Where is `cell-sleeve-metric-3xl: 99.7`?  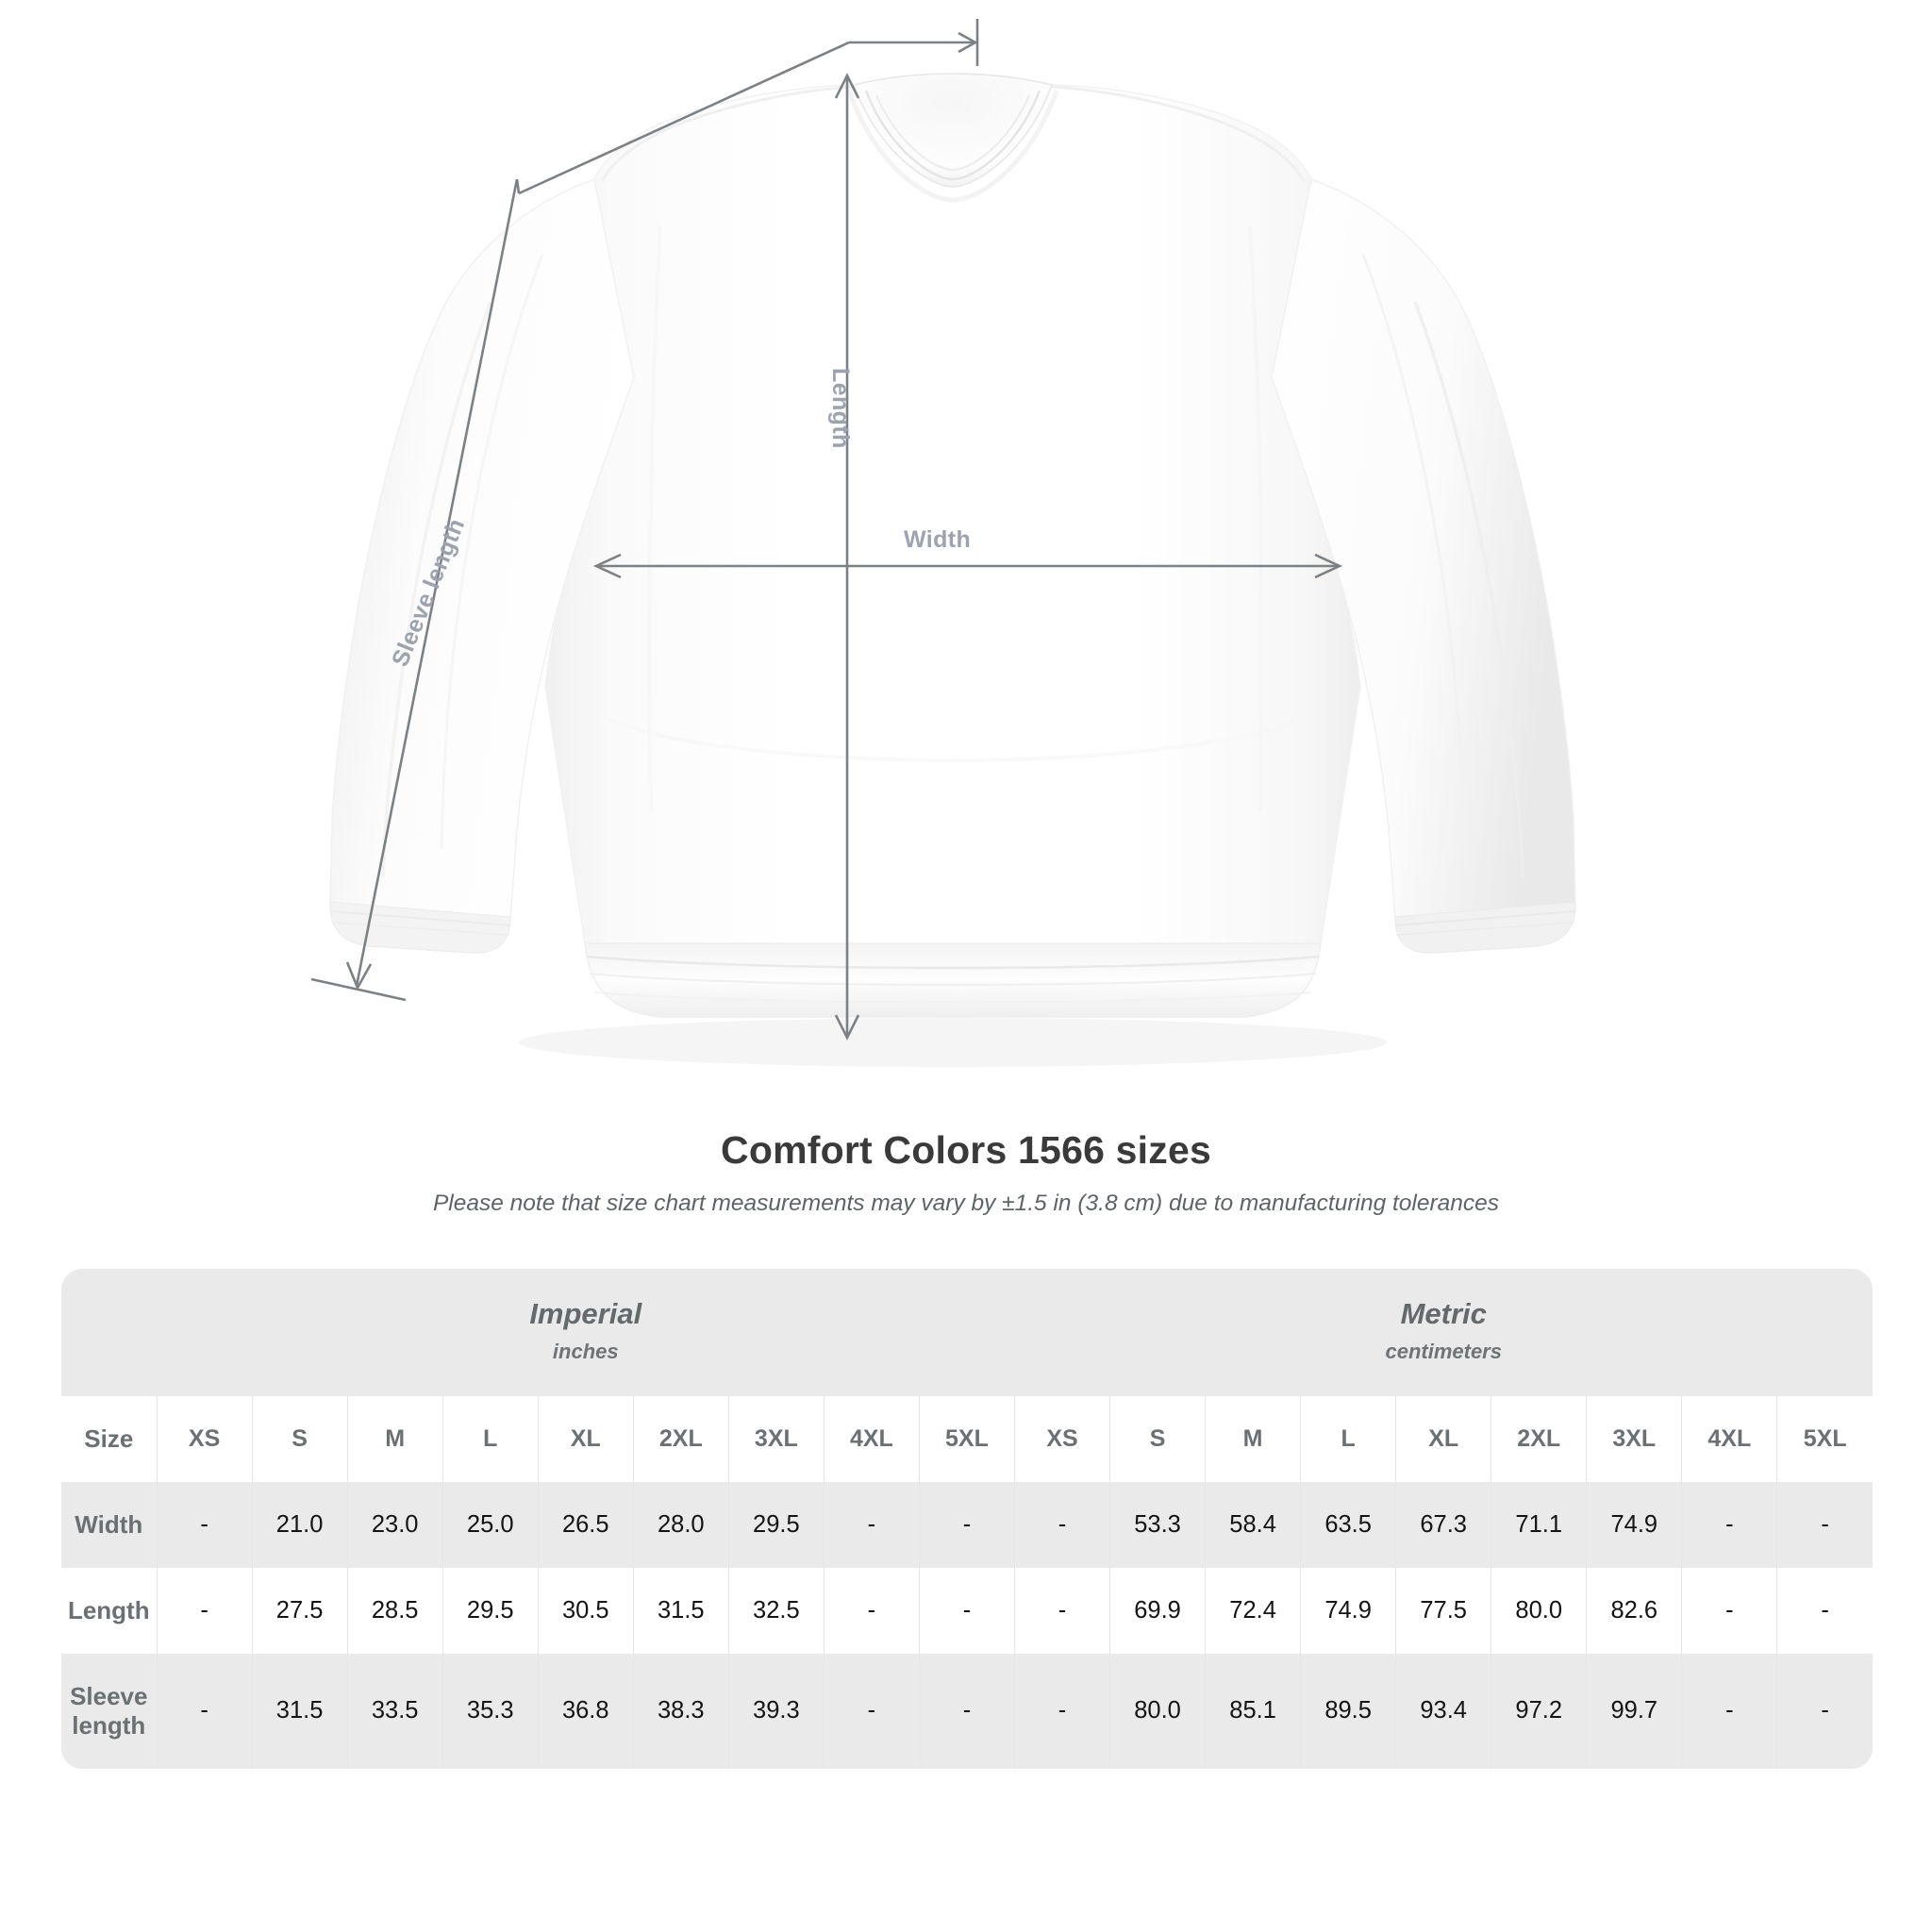 cell-sleeve-metric-3xl: 99.7 is located at coordinates (1634, 1711).